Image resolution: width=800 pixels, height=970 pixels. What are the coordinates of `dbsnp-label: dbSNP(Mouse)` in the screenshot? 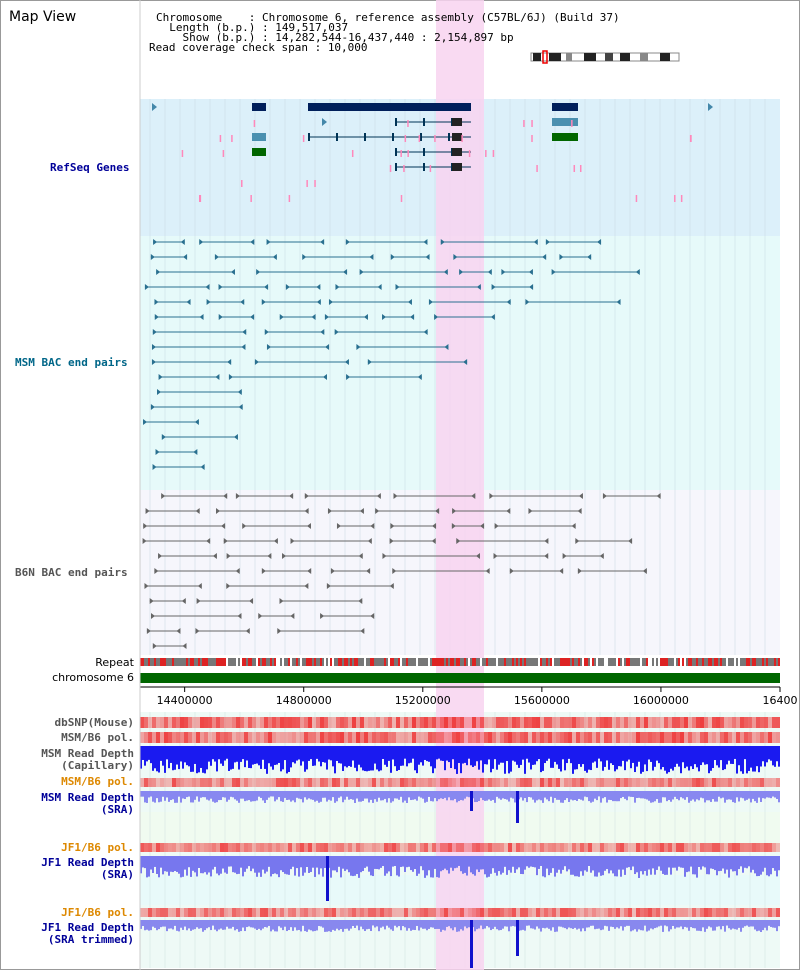 It's located at (94, 722).